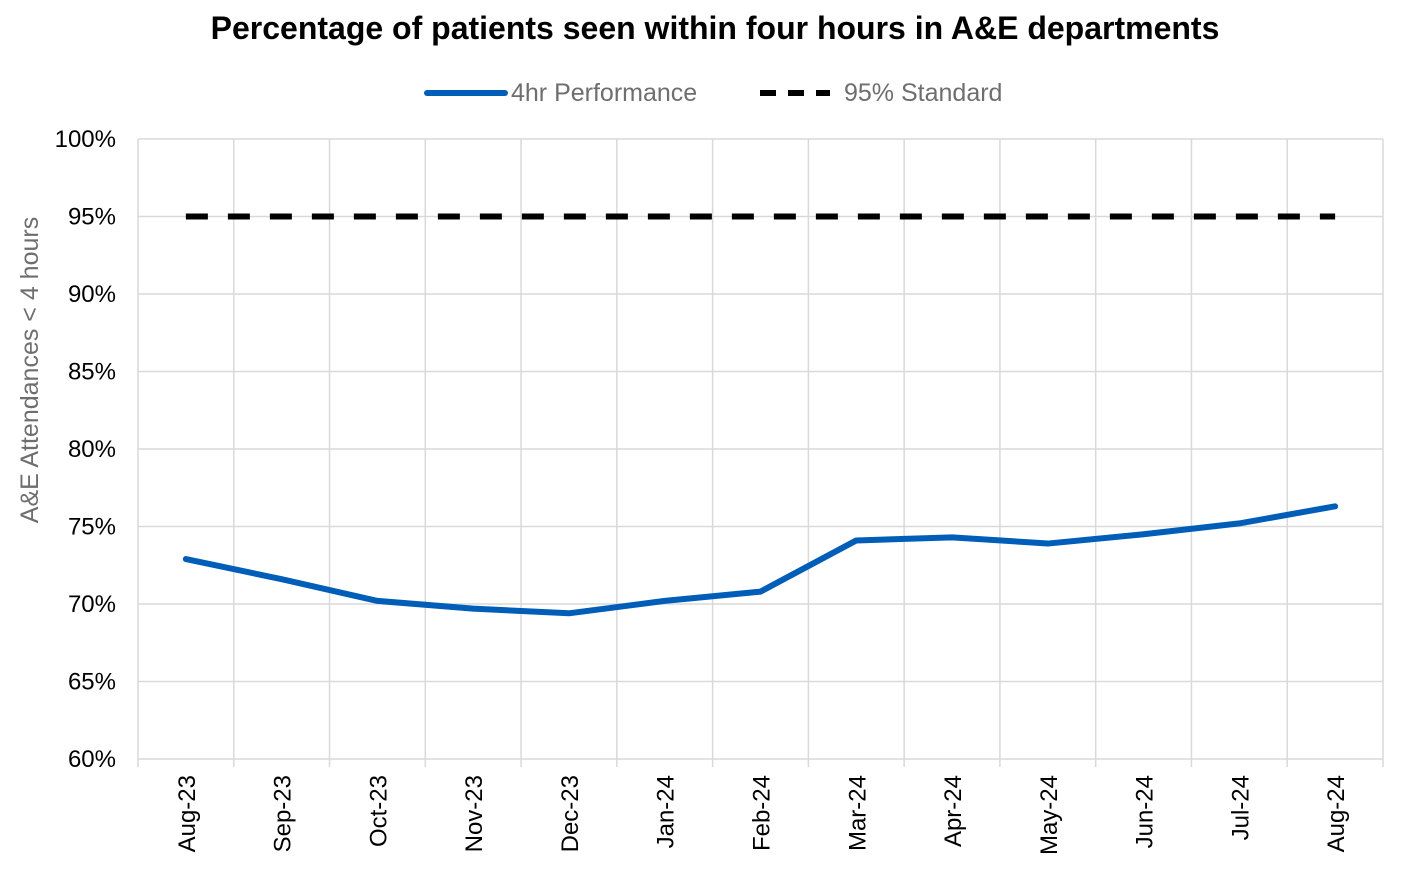 The height and width of the screenshot is (883, 1407). Describe the element at coordinates (760, 560) in the screenshot. I see `series-line-performance` at that location.